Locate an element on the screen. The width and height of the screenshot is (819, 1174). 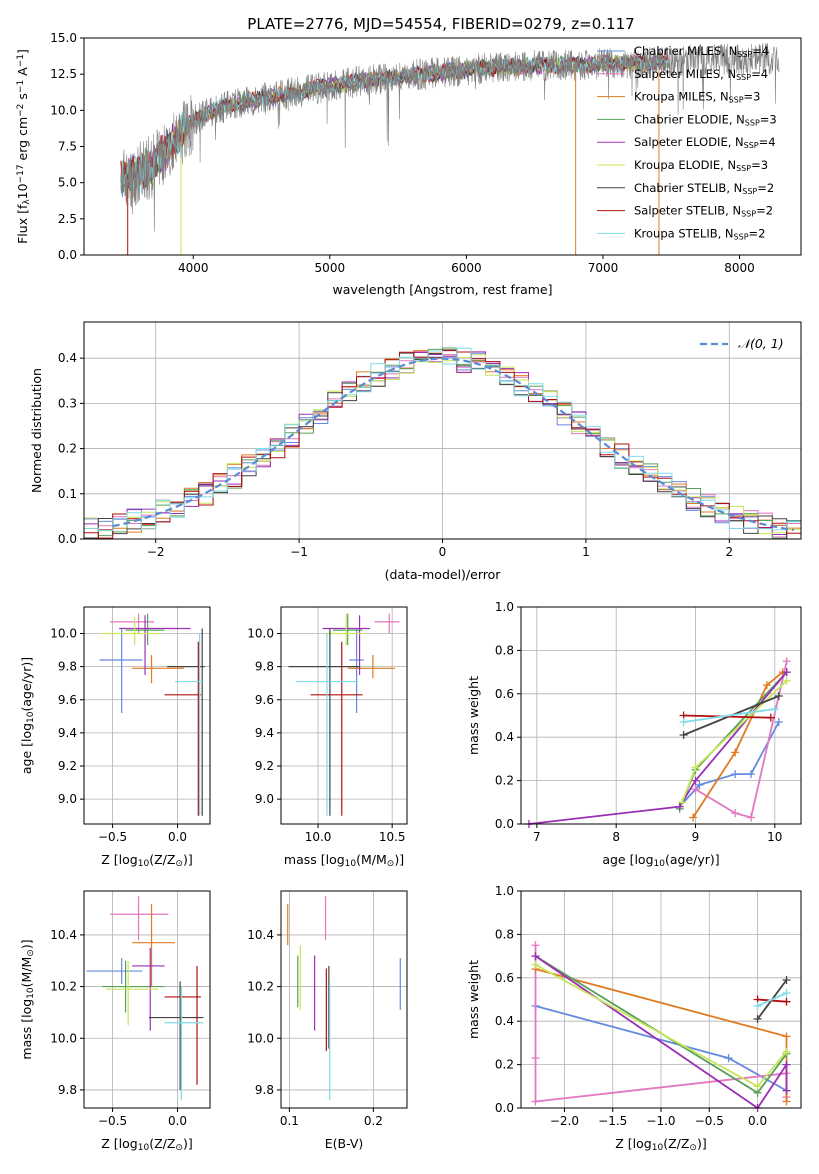
x-tick-label: 8 is located at coordinates (616, 837).